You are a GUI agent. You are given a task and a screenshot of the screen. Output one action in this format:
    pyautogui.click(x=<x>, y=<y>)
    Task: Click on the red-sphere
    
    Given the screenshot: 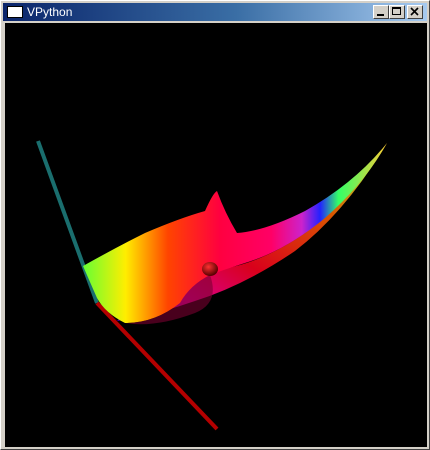 What is the action you would take?
    pyautogui.click(x=210, y=269)
    